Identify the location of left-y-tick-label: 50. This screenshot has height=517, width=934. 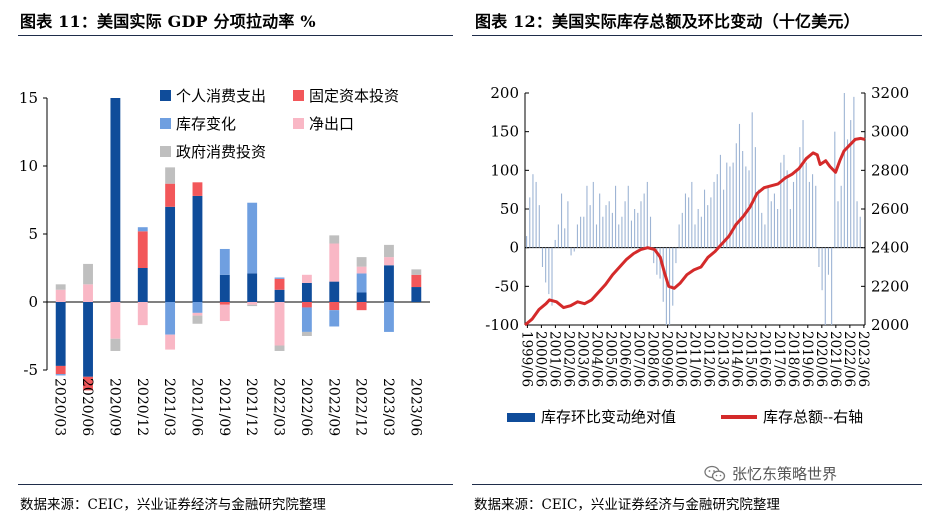
(509, 209).